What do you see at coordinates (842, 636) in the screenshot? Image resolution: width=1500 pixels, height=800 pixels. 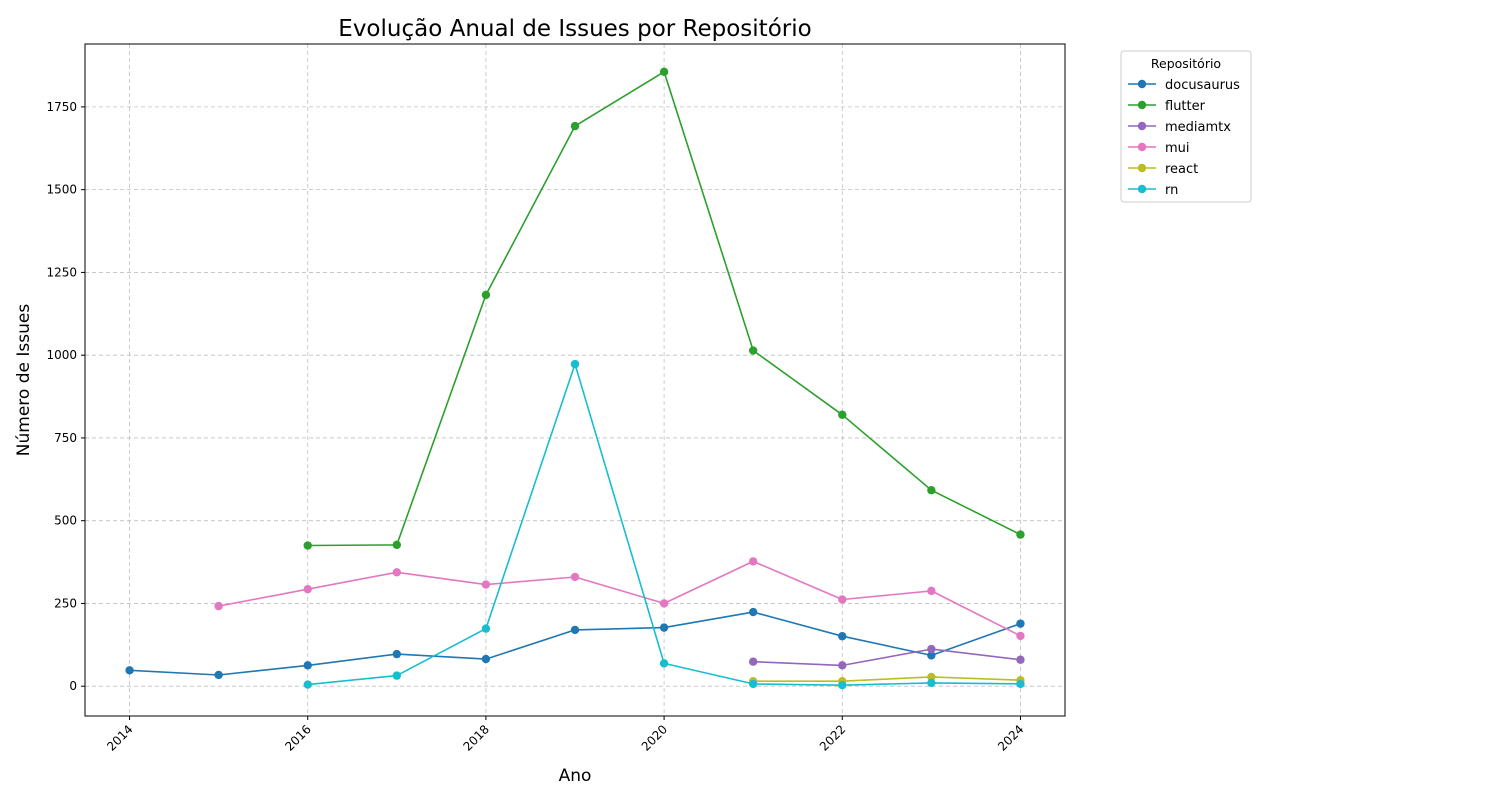 I see `point-docusaurus-2022` at bounding box center [842, 636].